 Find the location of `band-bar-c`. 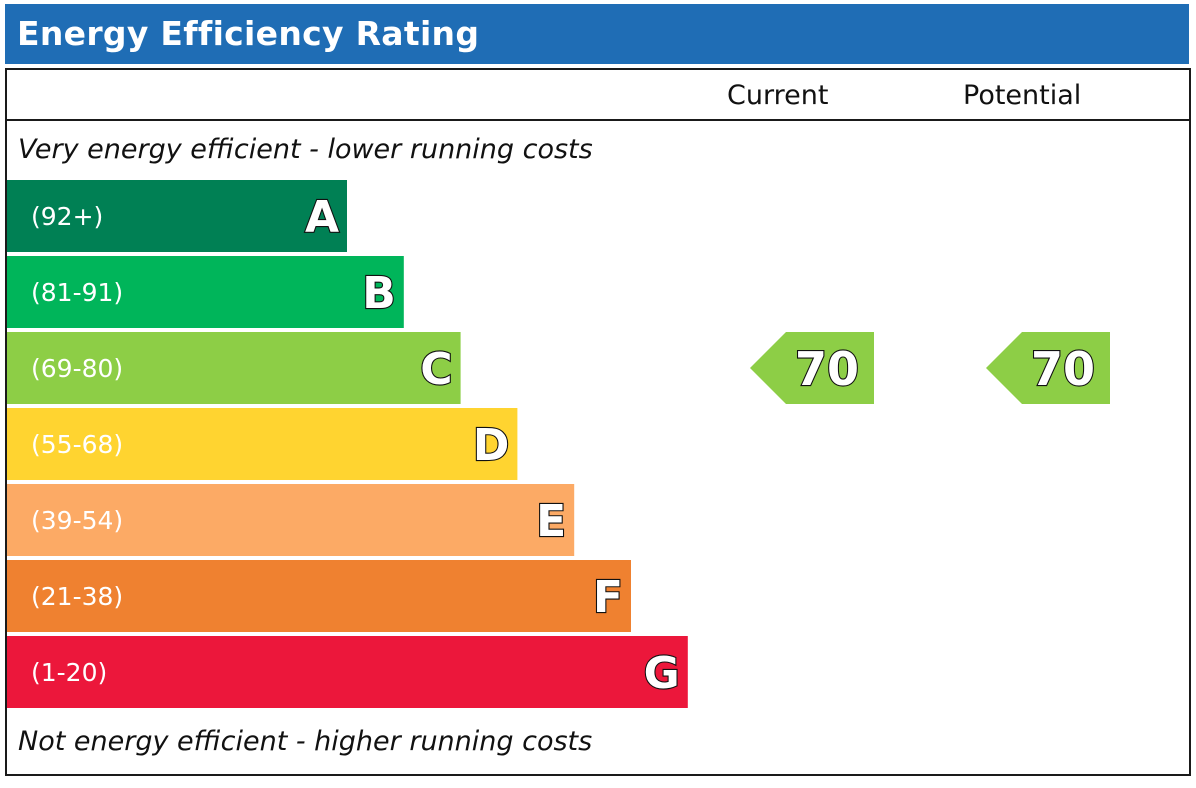

band-bar-c is located at coordinates (234, 368).